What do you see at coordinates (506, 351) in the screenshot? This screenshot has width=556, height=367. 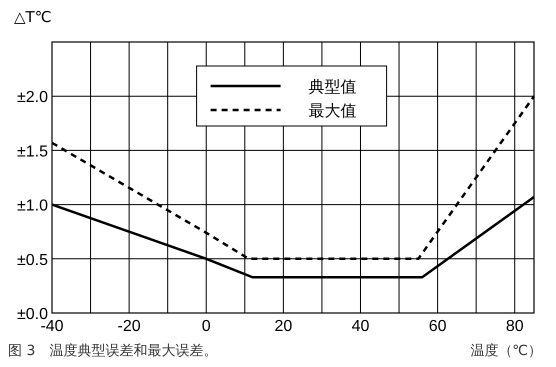 I see `x-axis-title: 温度（℃）` at bounding box center [506, 351].